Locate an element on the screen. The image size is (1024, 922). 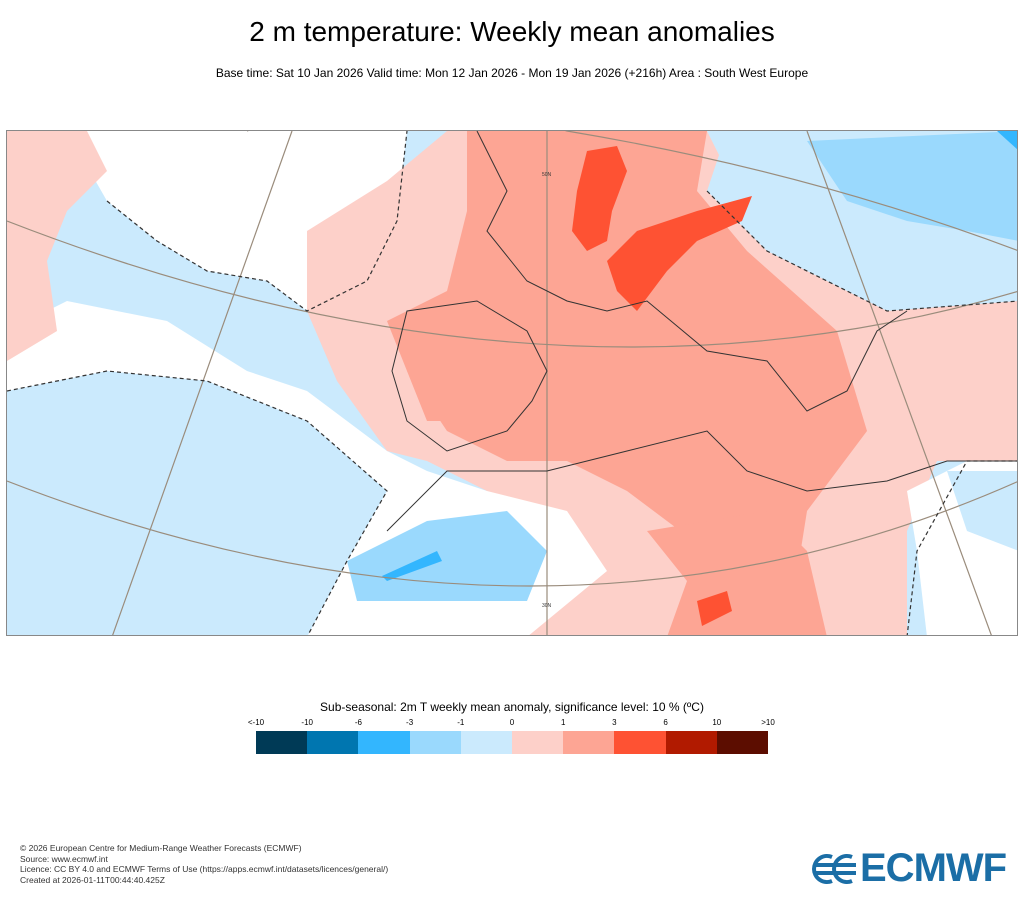
legend-tick-label: -3 is located at coordinates (410, 722).